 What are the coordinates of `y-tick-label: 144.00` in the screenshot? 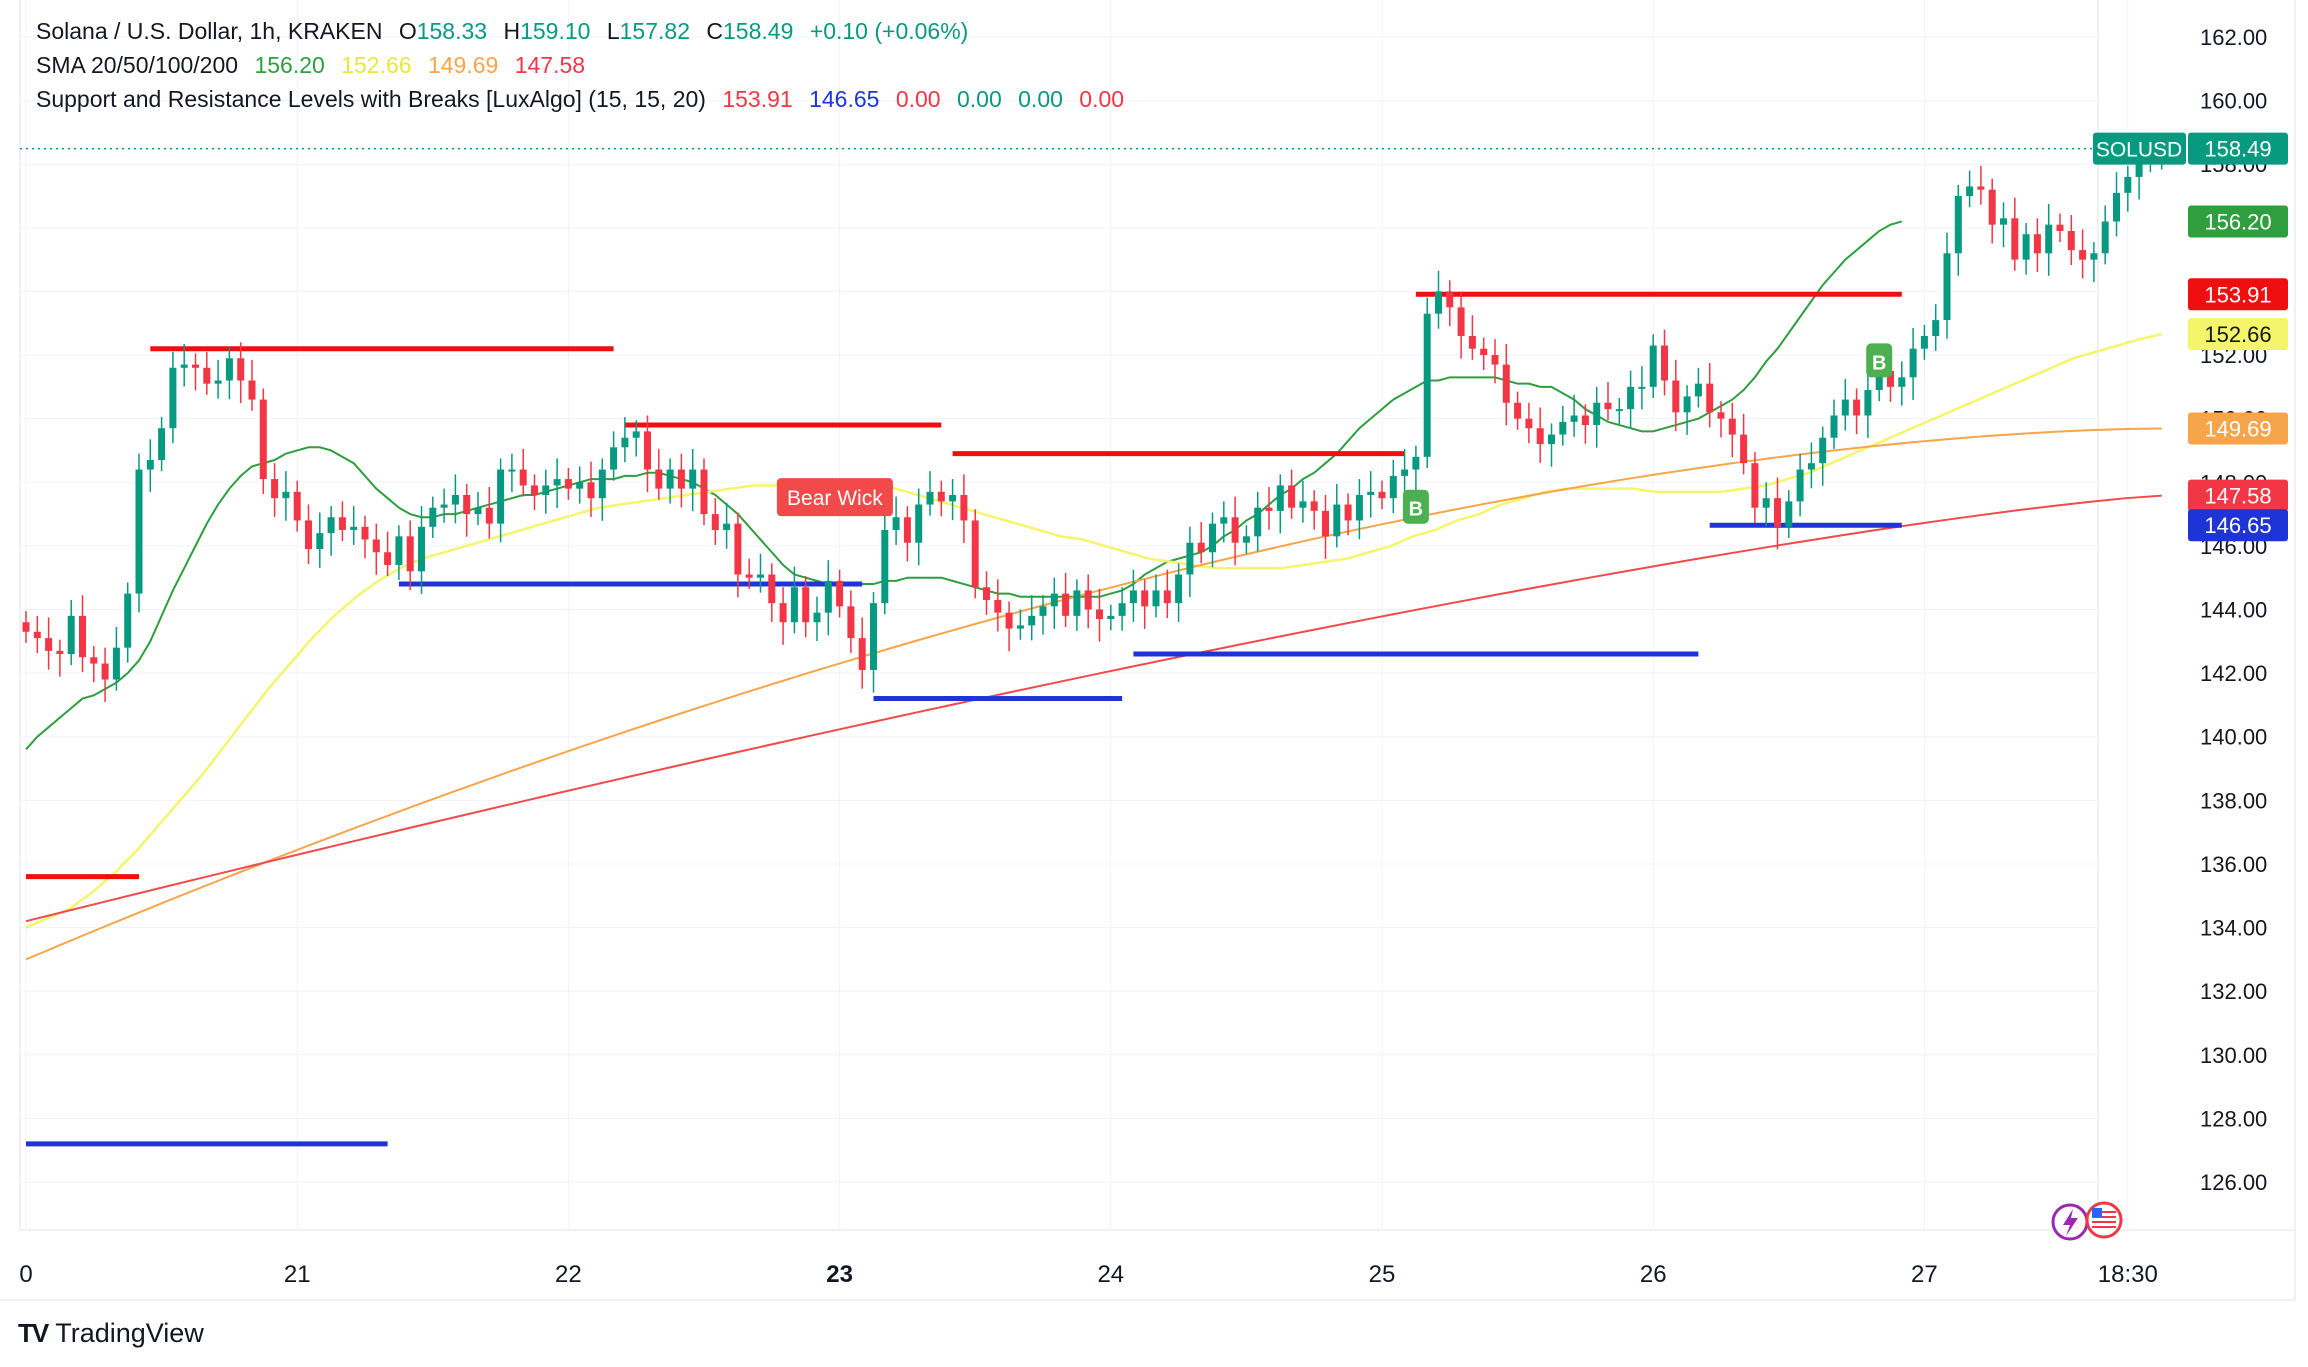 It's located at (2233, 610).